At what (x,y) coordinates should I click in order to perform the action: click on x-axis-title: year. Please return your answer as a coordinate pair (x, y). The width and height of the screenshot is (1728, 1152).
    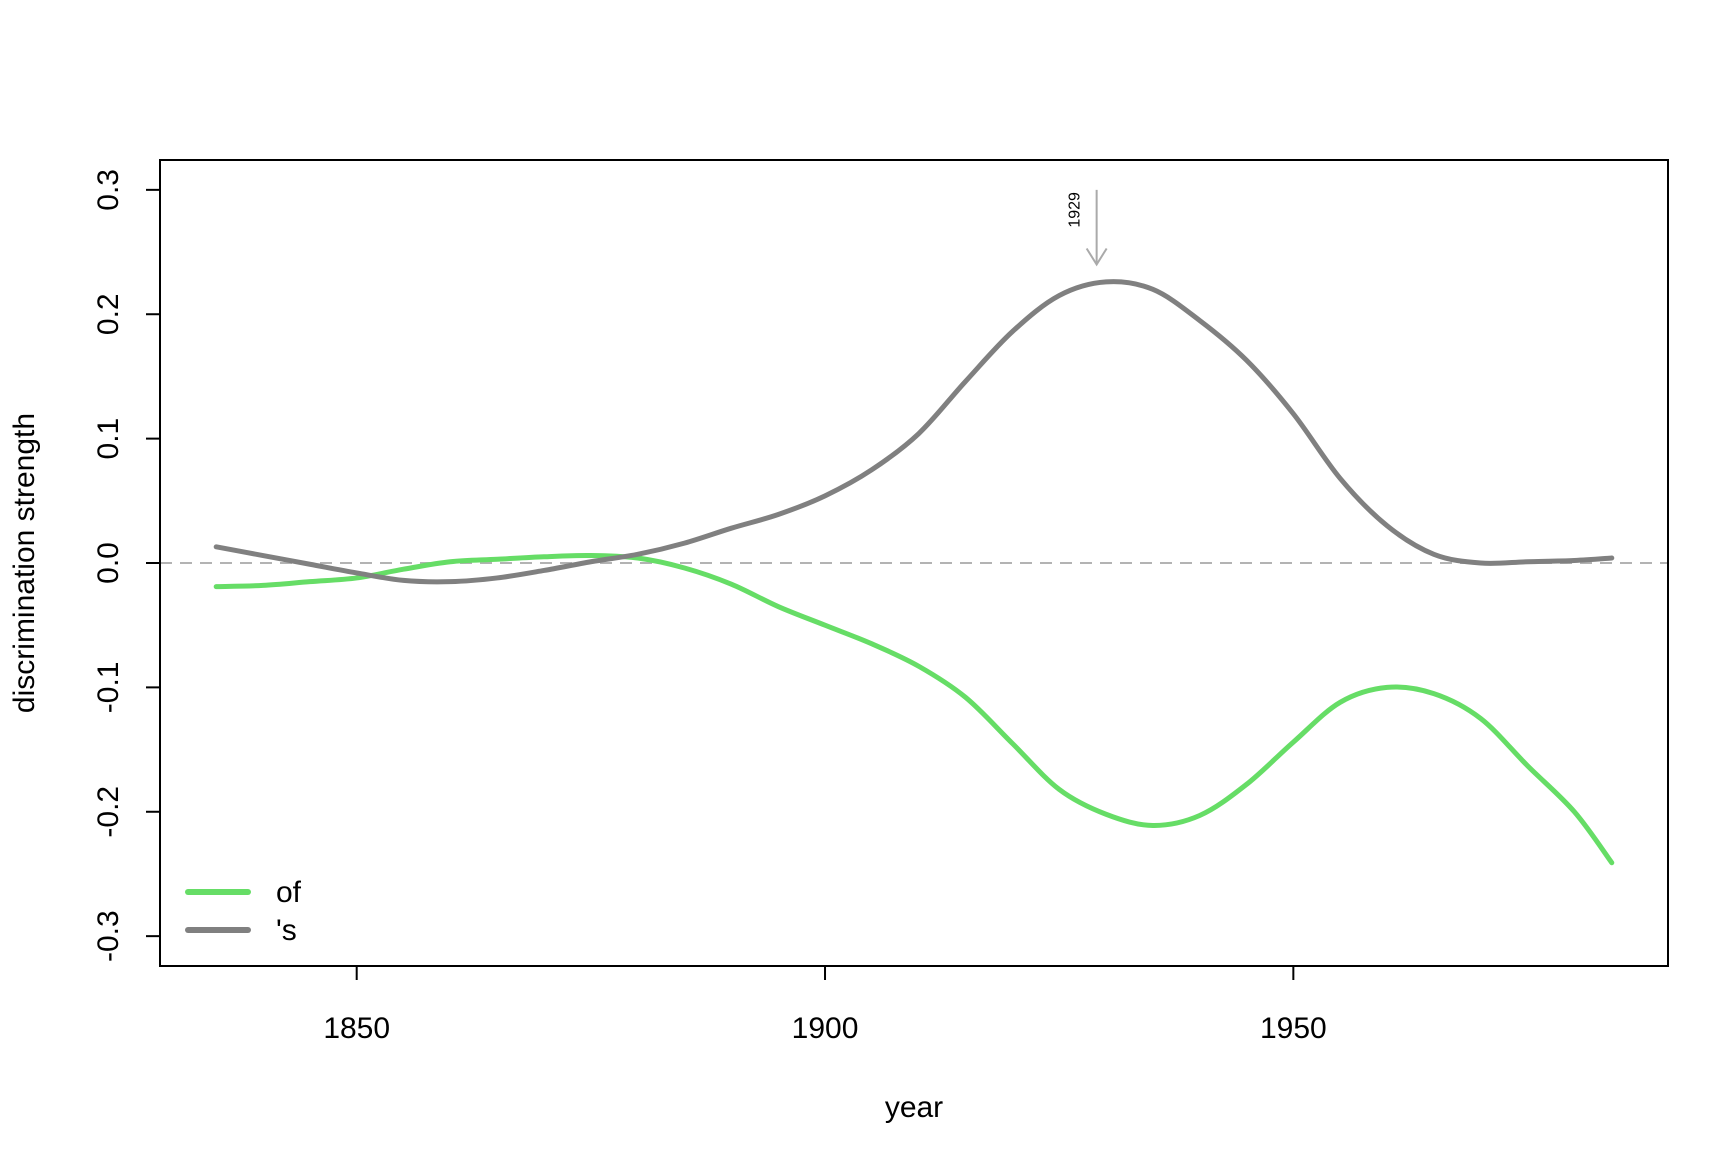
    Looking at the image, I should click on (914, 1107).